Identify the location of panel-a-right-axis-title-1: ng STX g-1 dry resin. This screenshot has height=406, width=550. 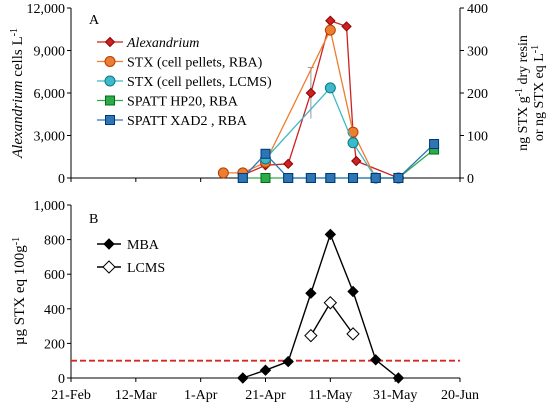
(522, 93).